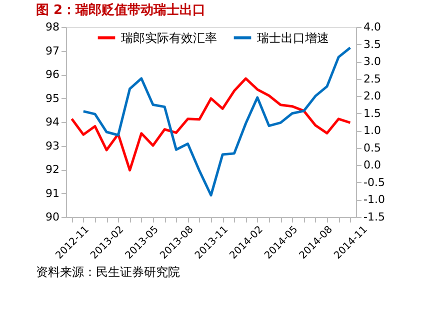 This screenshot has width=421, height=329. I want to click on y-tick-label: 91, so click(53, 193).